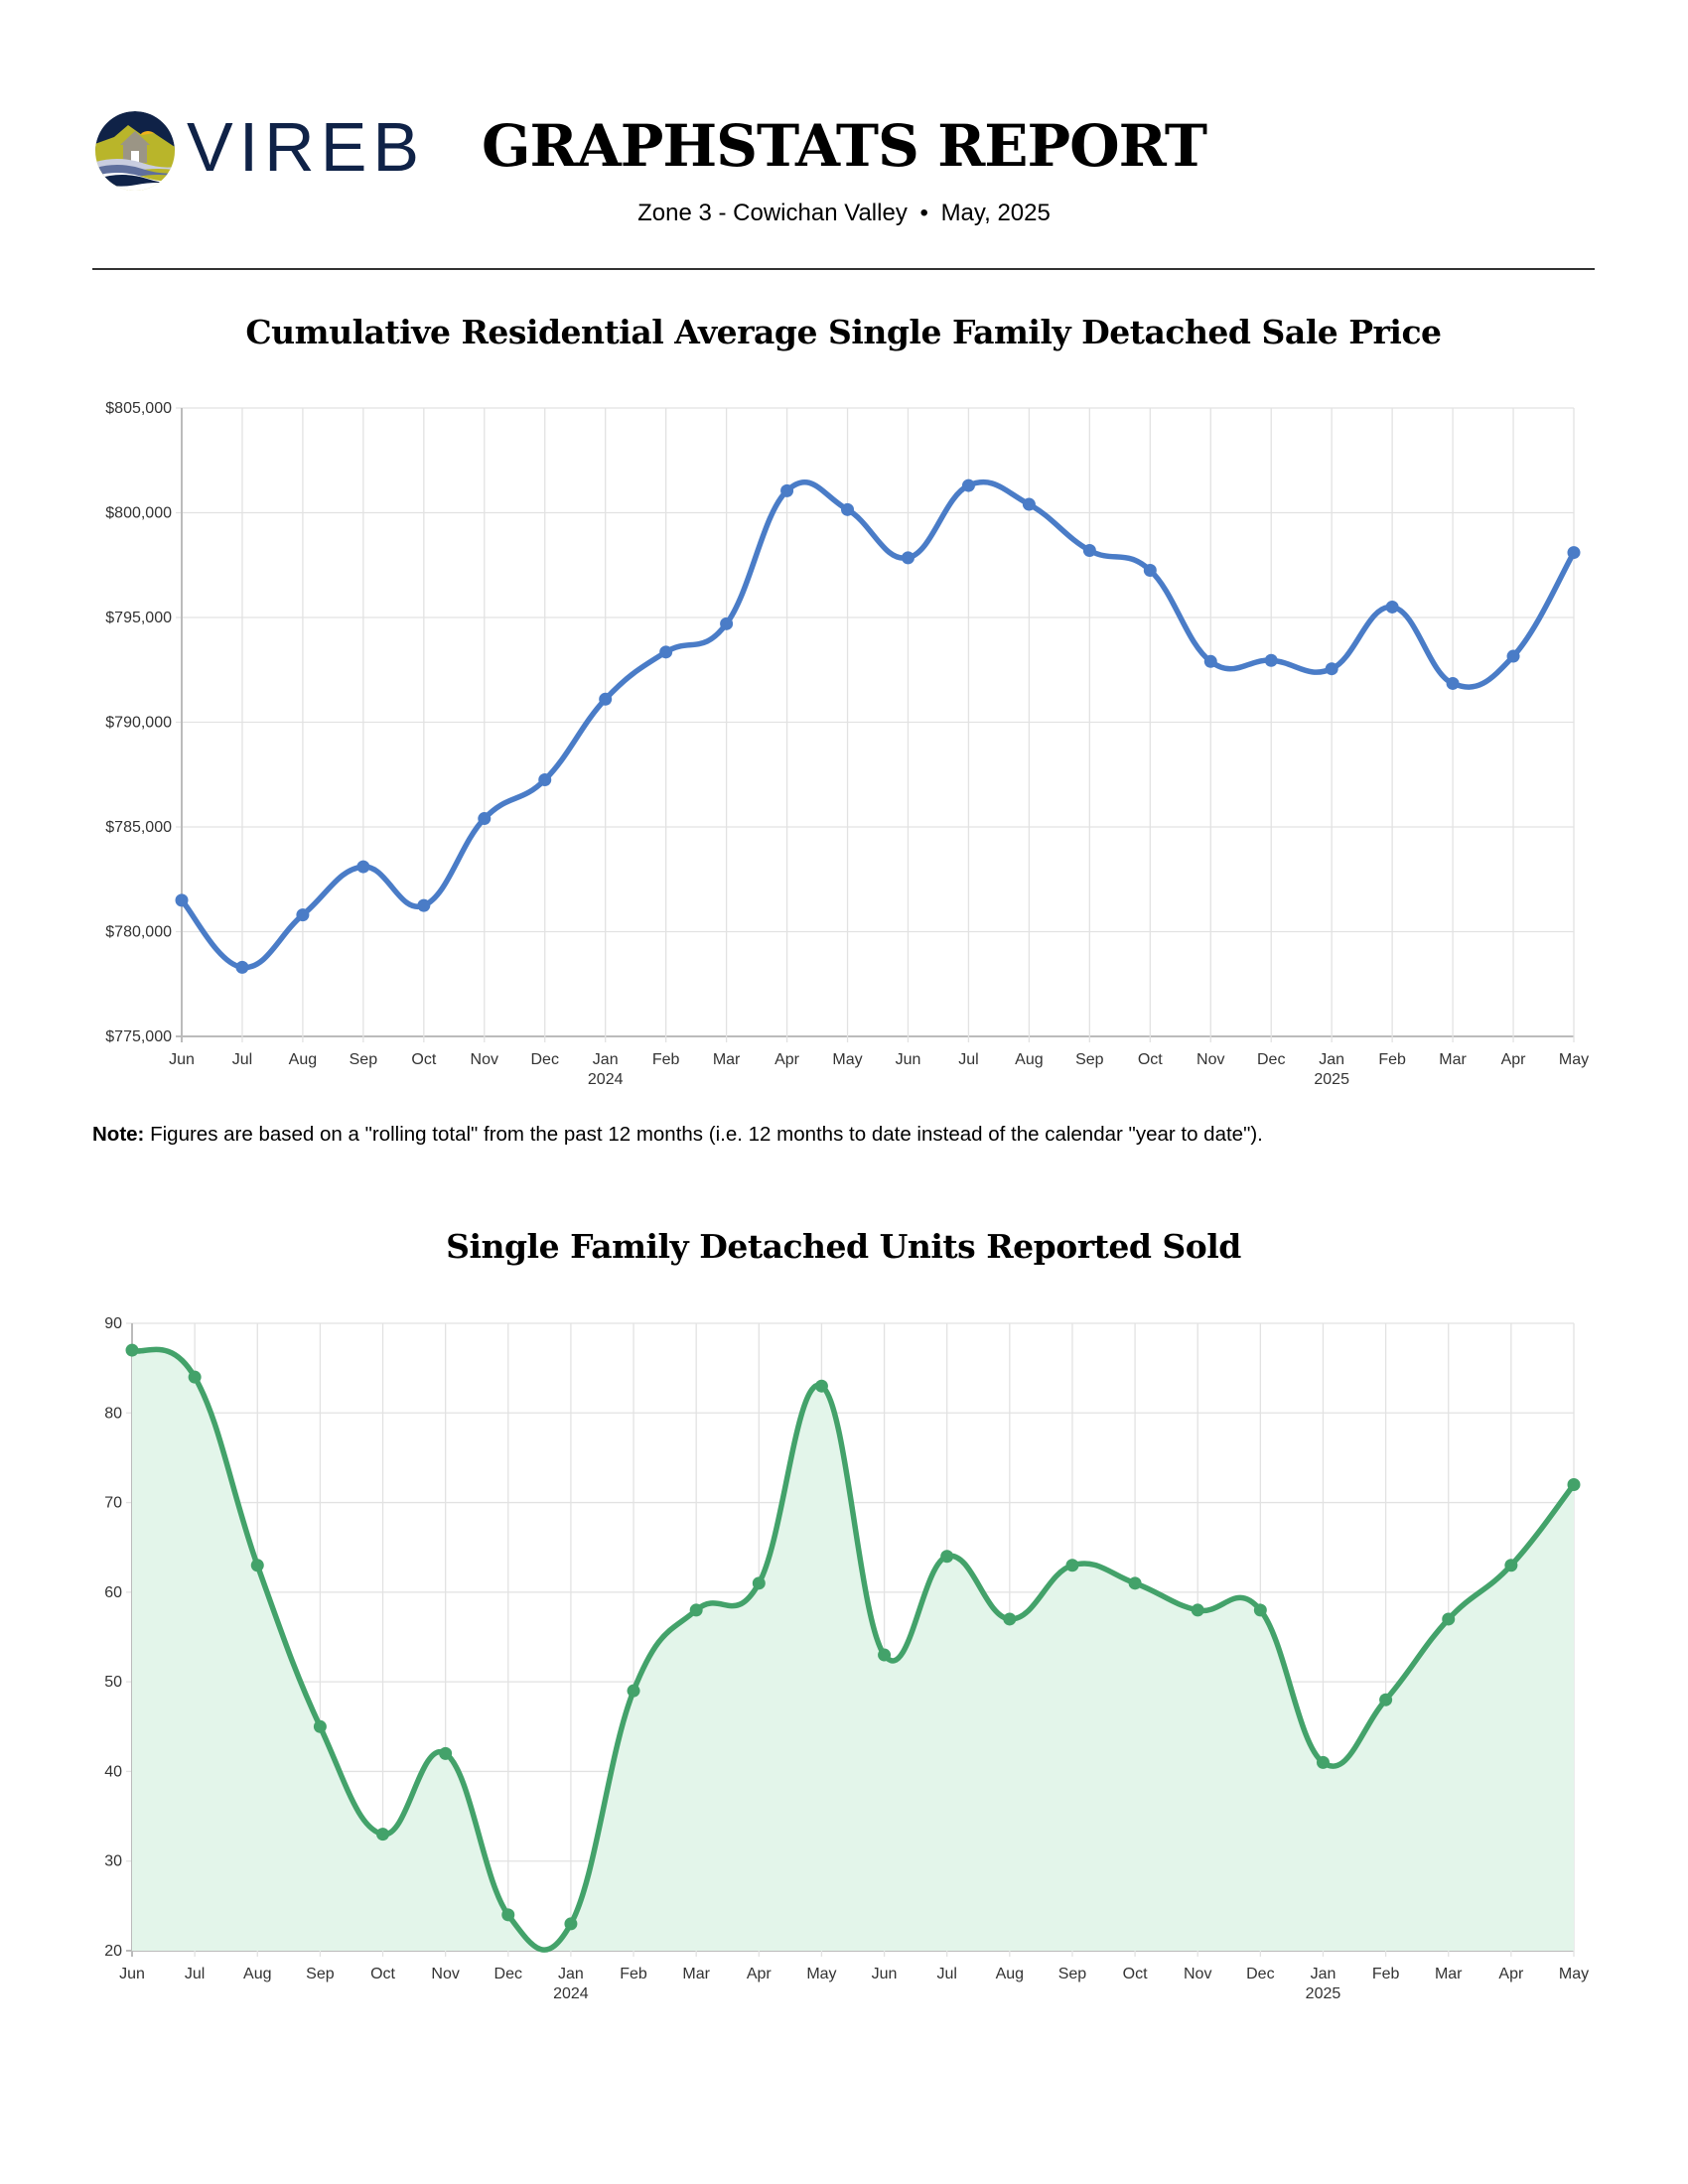 The image size is (1688, 2184). Describe the element at coordinates (306, 147) in the screenshot. I see `logo-text: VIREB` at that location.